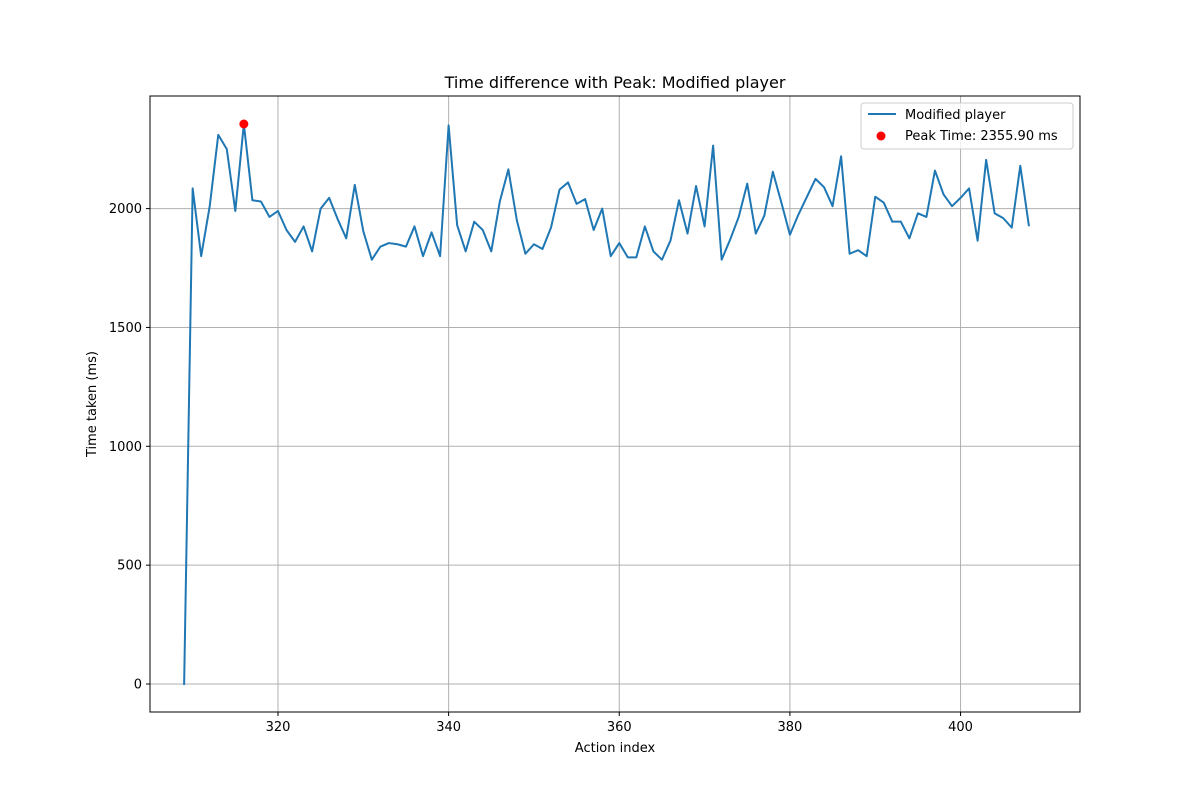 This screenshot has width=1200, height=800. What do you see at coordinates (244, 124) in the screenshot?
I see `peak-point` at bounding box center [244, 124].